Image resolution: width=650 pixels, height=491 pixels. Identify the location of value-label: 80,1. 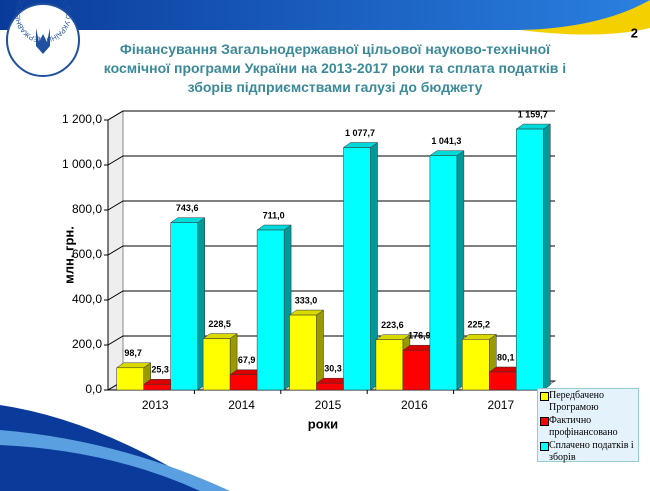
(506, 357).